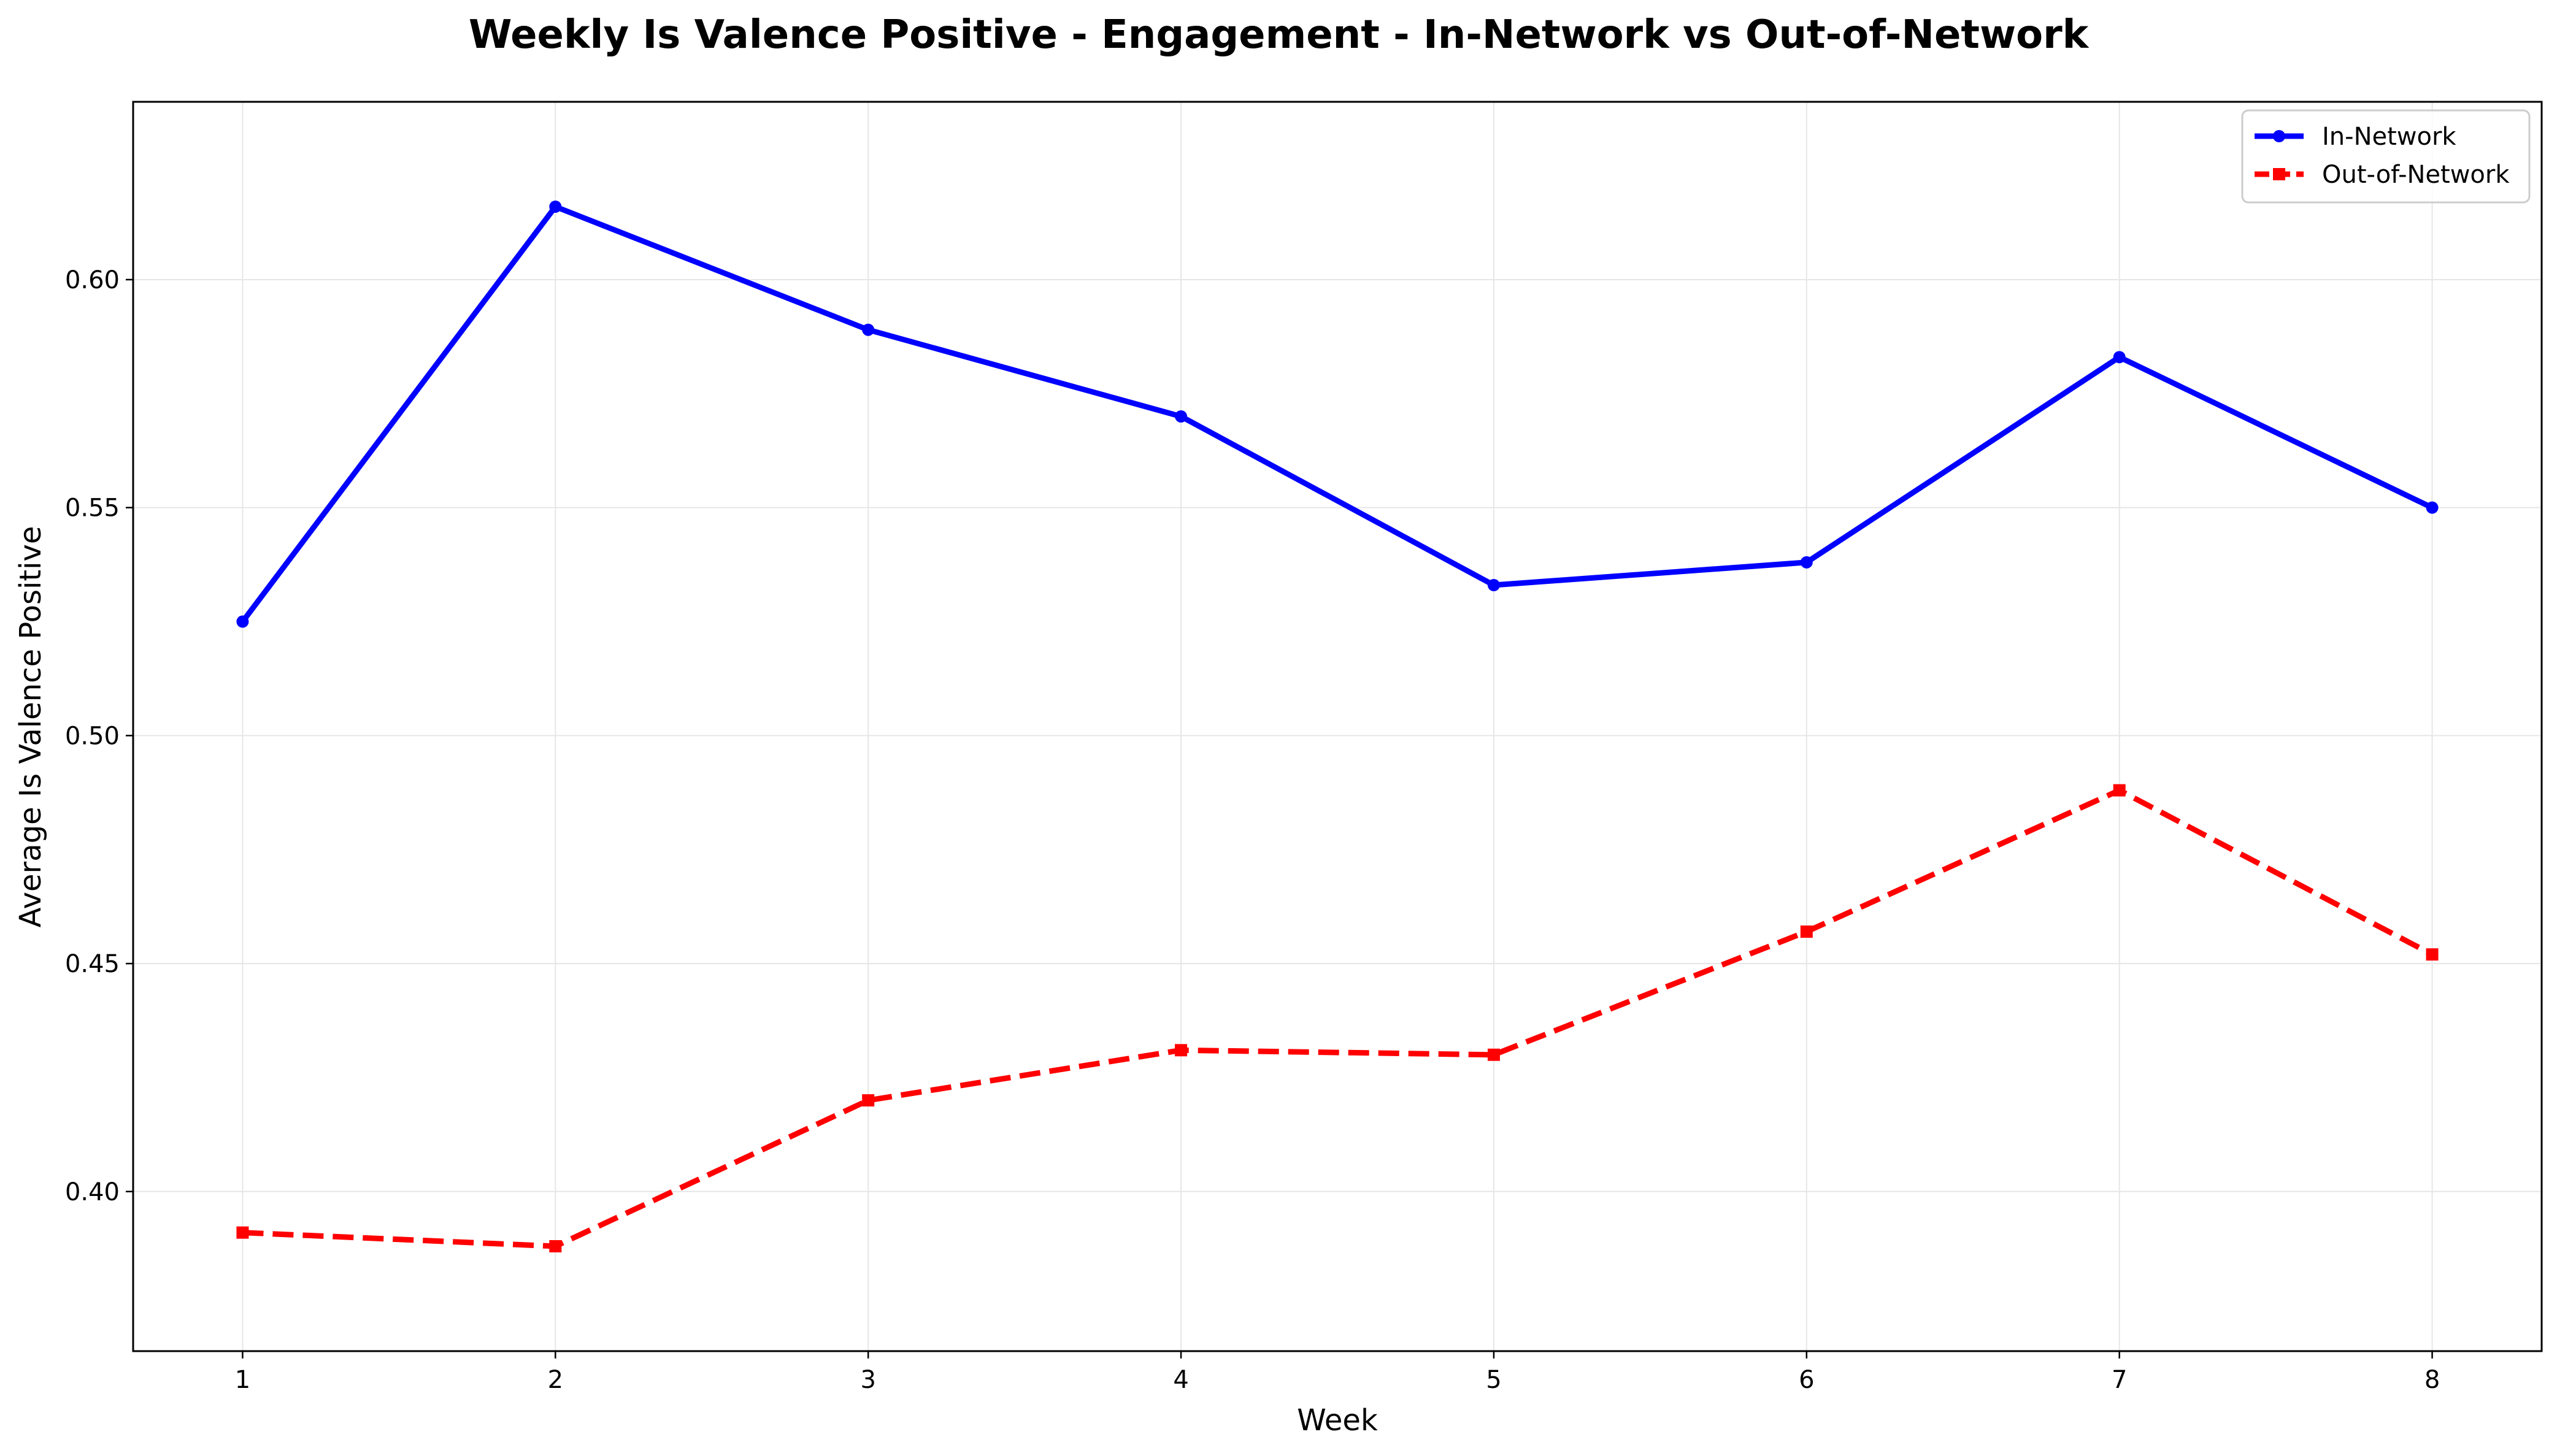 This screenshot has width=2557, height=1456. I want to click on x-tick-label: 3, so click(867, 1380).